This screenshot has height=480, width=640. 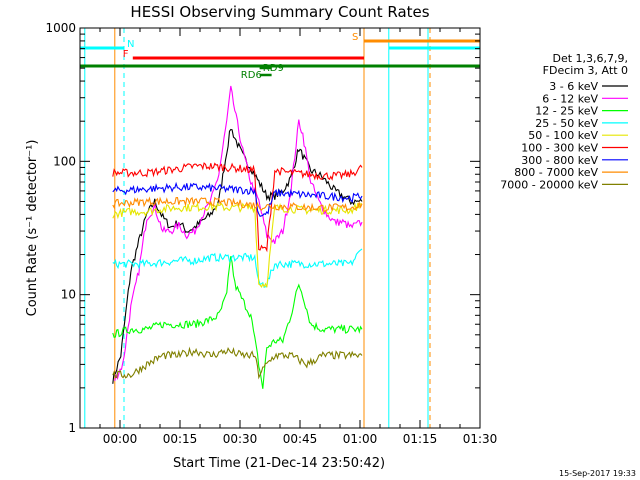 I want to click on y-tick-label-1: 10, so click(x=68, y=295).